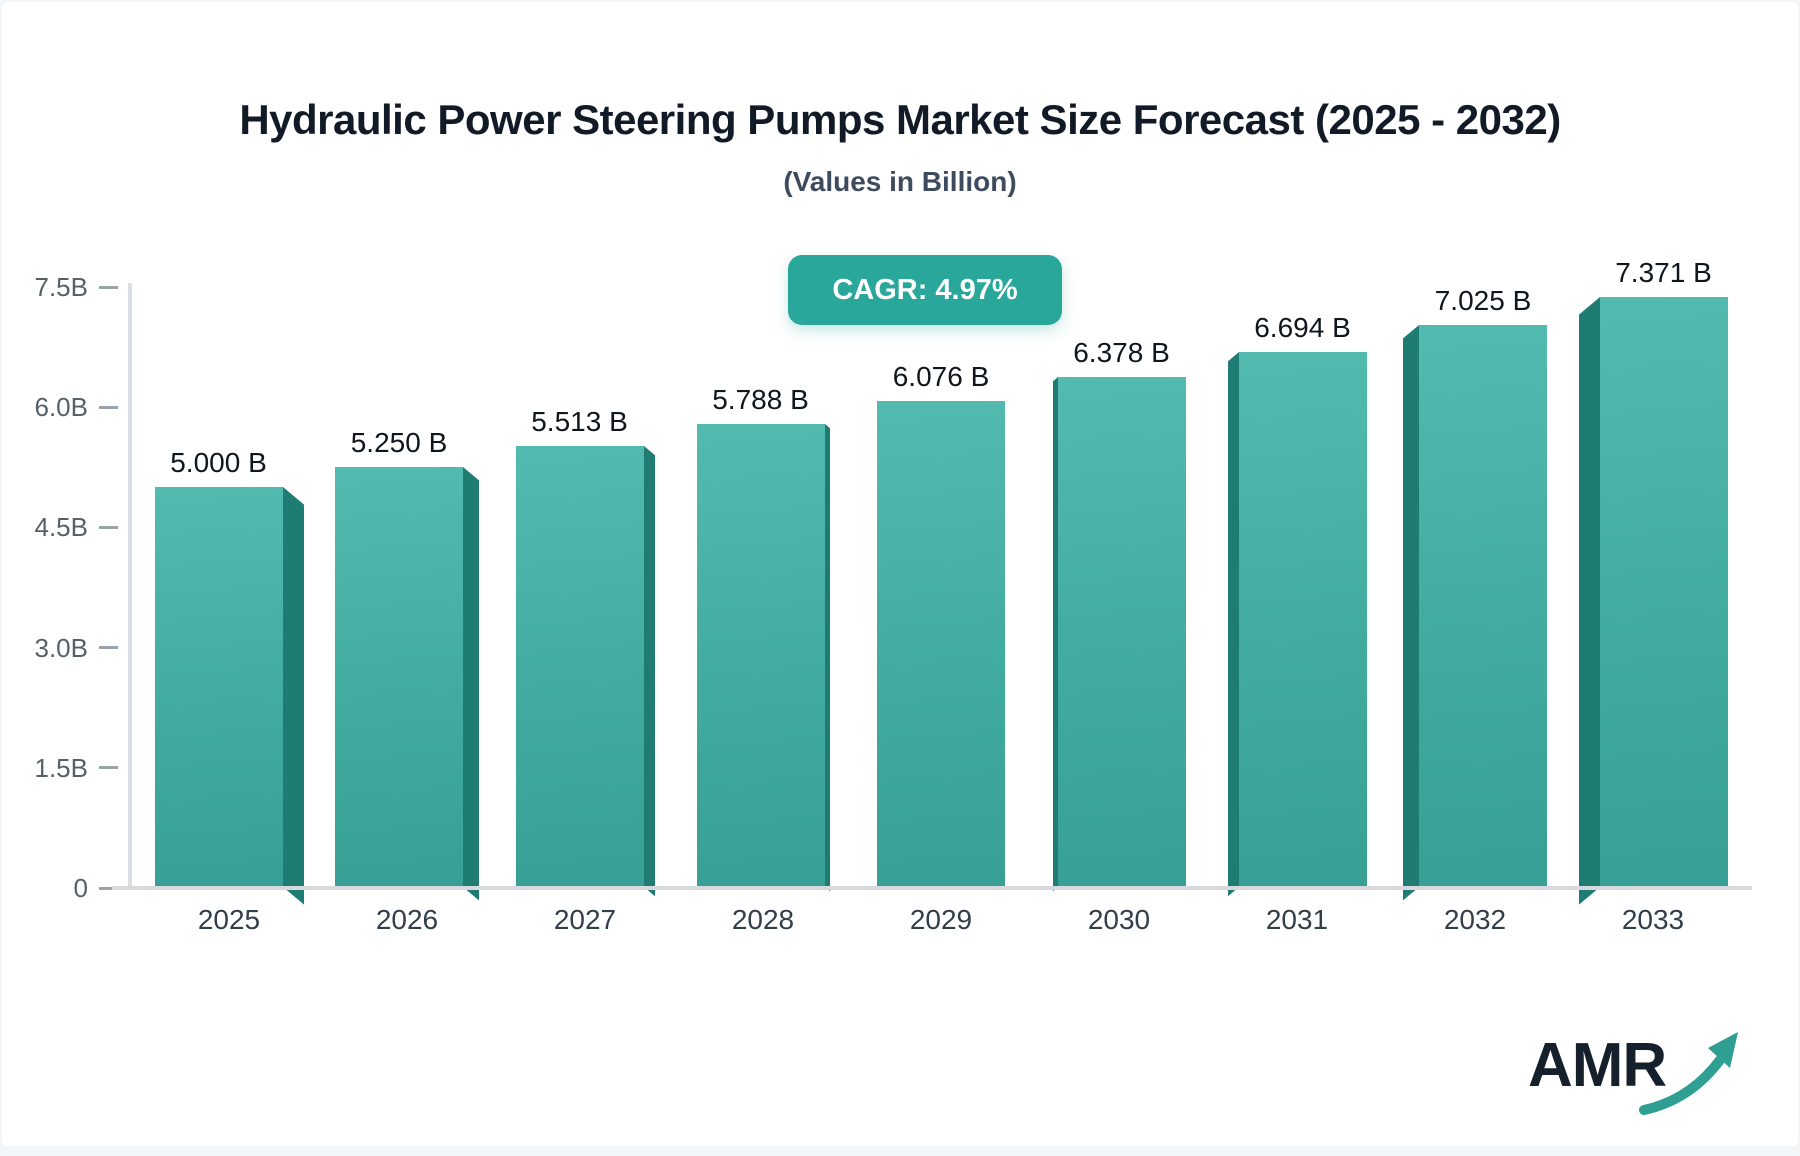 The width and height of the screenshot is (1800, 1156). Describe the element at coordinates (760, 655) in the screenshot. I see `bar-2028` at that location.